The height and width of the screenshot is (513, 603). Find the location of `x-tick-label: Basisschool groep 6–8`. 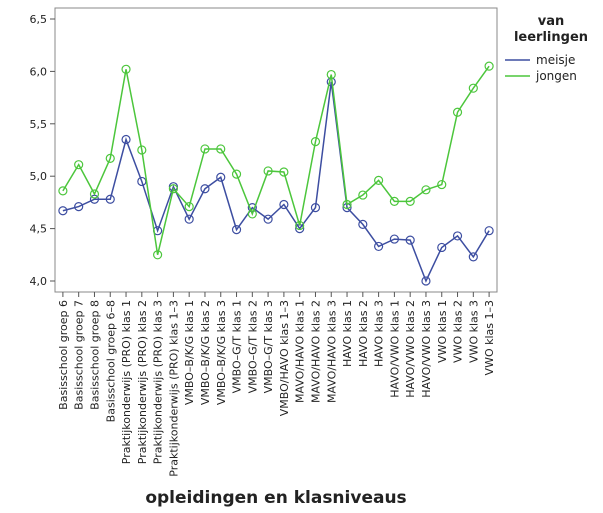

x-tick-label: Basisschool groep 6–8 is located at coordinates (110, 361).